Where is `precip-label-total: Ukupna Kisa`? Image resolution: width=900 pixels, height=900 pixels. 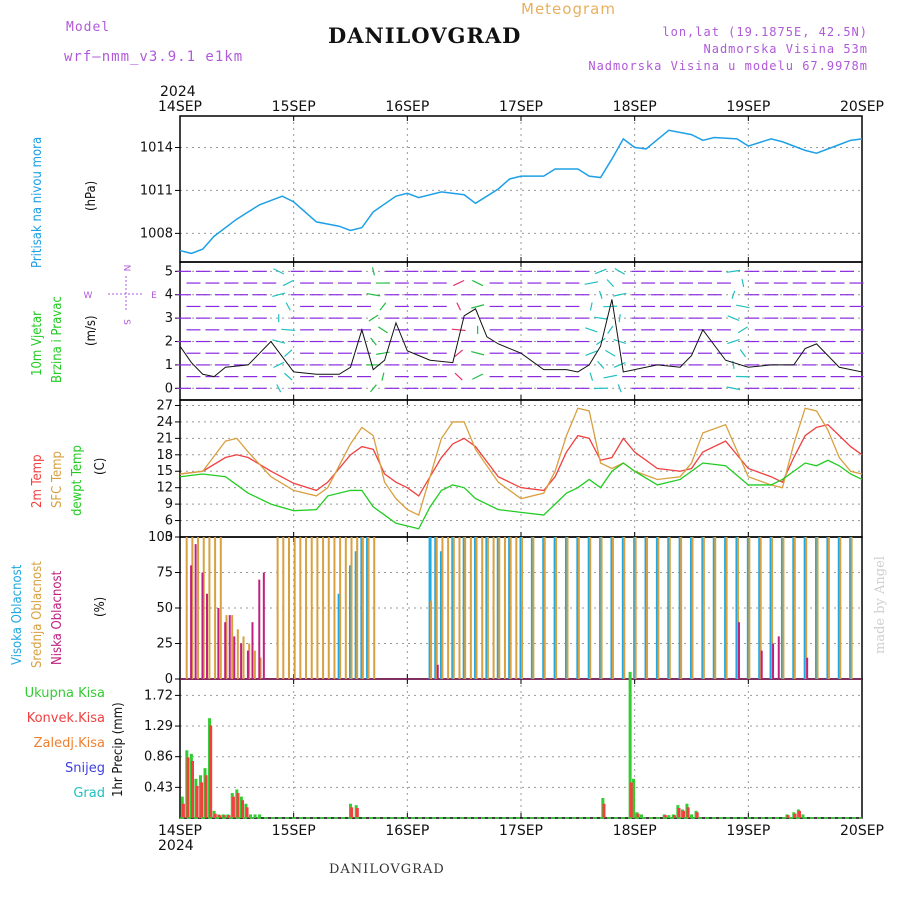 precip-label-total: Ukupna Kisa is located at coordinates (64, 693).